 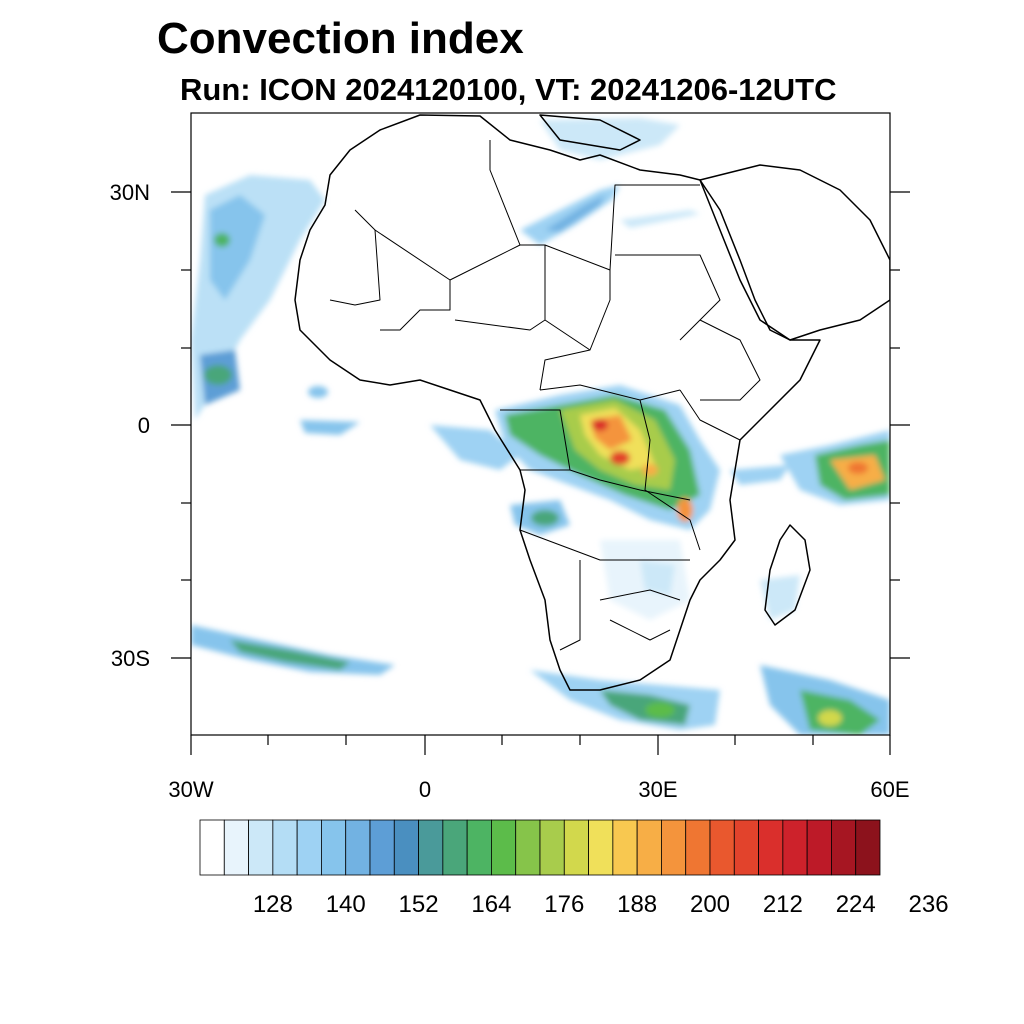 What do you see at coordinates (419, 904) in the screenshot?
I see `colorbar-label: 152` at bounding box center [419, 904].